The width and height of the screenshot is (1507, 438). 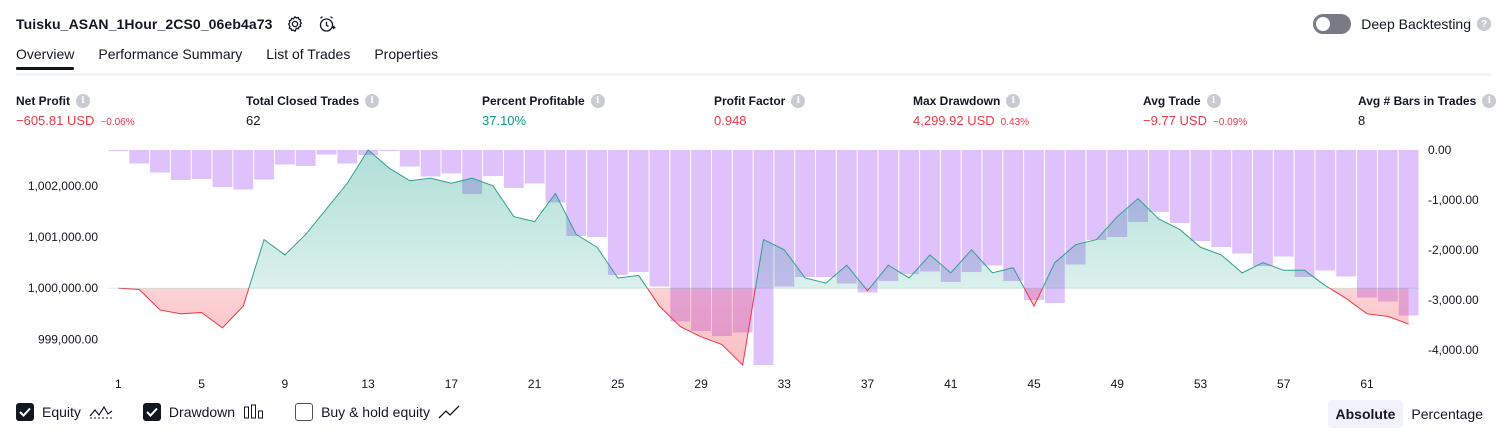 What do you see at coordinates (1453, 350) in the screenshot?
I see `y-right-tick-label: -4,000.00` at bounding box center [1453, 350].